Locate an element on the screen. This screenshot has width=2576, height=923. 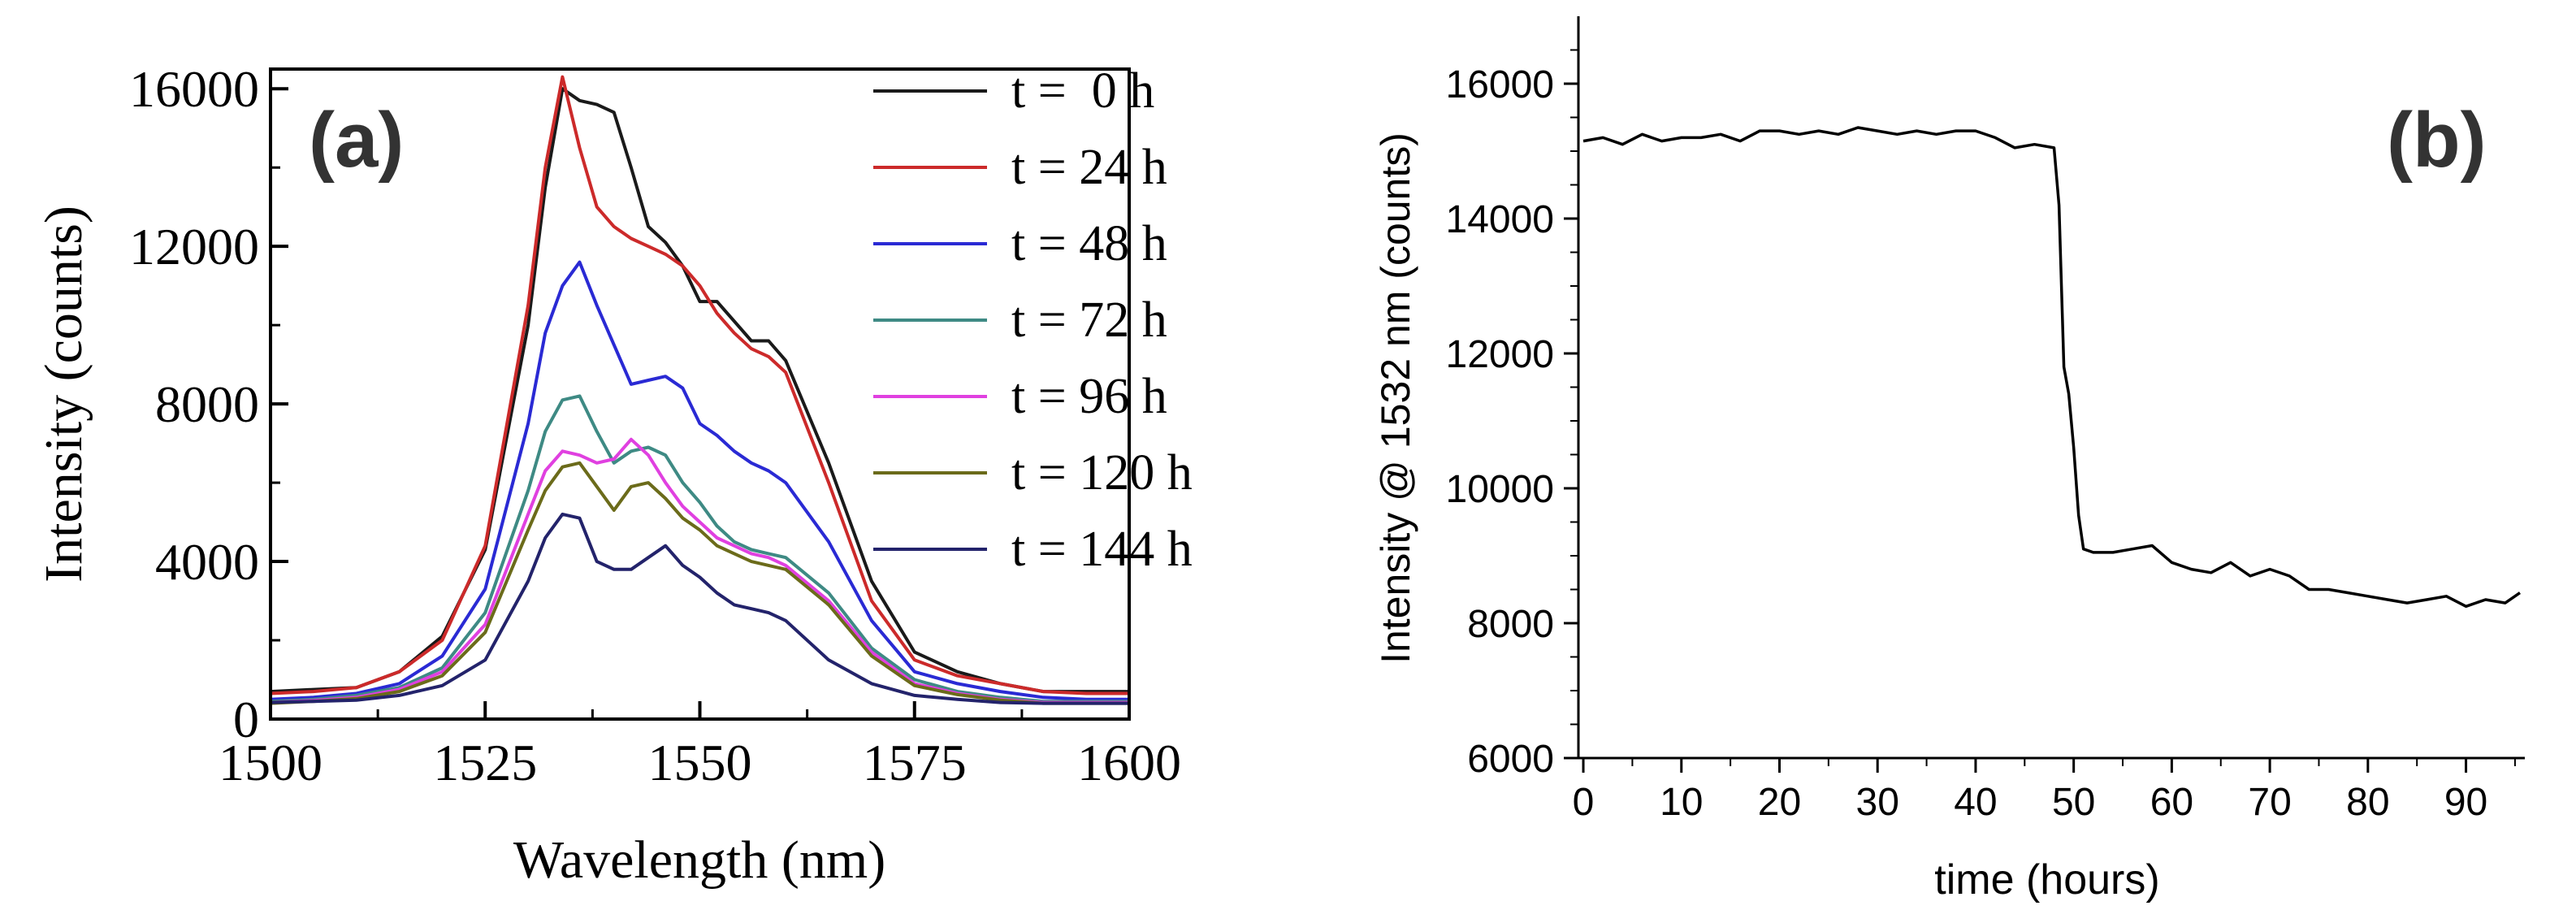
x-tick-label: 70 is located at coordinates (2269, 802).